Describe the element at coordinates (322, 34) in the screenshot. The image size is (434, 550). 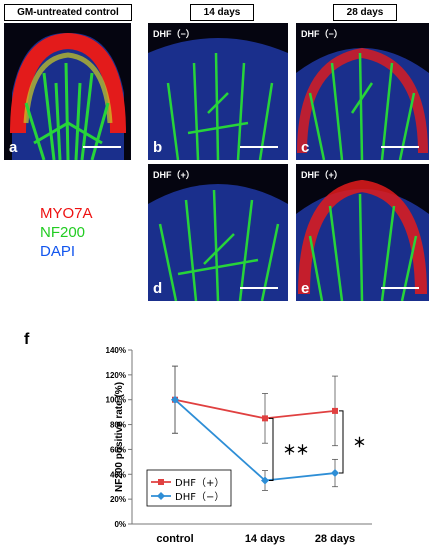
I see `panel-tag-c: DHF（−）` at that location.